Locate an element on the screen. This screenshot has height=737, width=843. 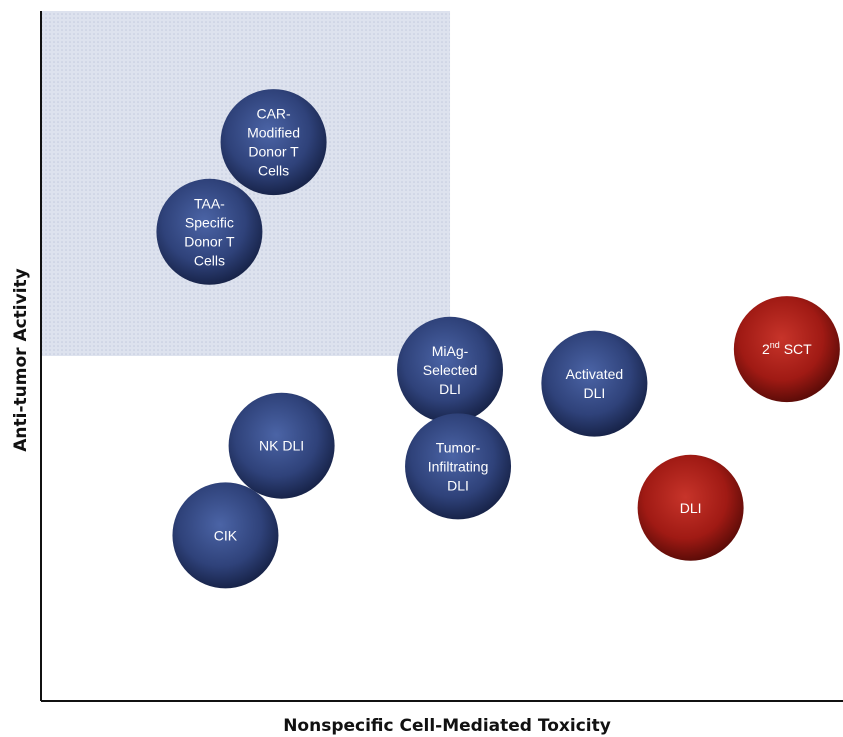
bubble-label: 2nd SCT is located at coordinates (787, 348).